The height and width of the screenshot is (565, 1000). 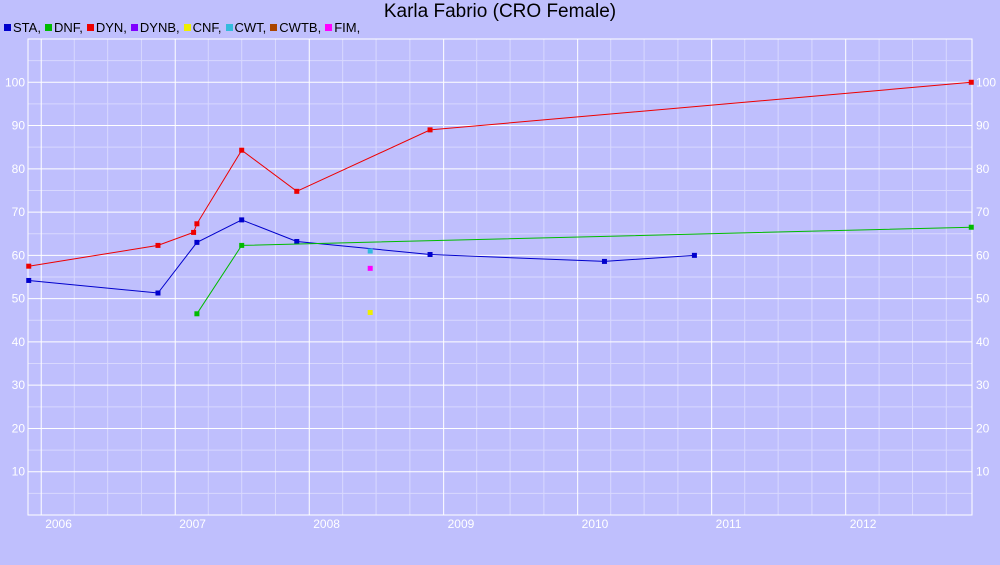 I want to click on x-tick-label: 2009, so click(x=461, y=524).